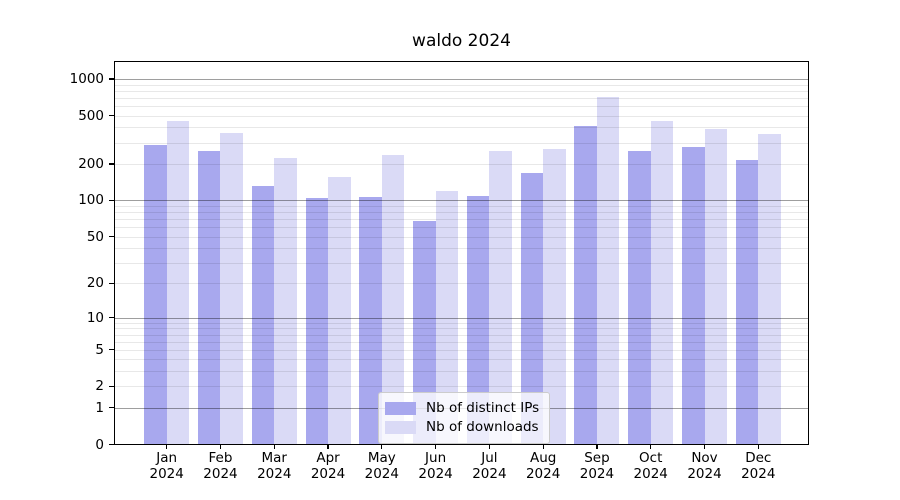  Describe the element at coordinates (86, 79) in the screenshot. I see `y-axis-tick-label: 1000` at that location.